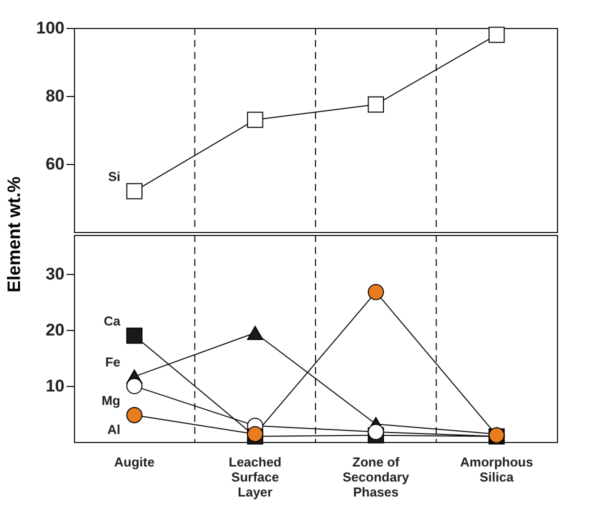 The width and height of the screenshot is (591, 508). Describe the element at coordinates (55, 164) in the screenshot. I see `y-tick-label: 60` at that location.